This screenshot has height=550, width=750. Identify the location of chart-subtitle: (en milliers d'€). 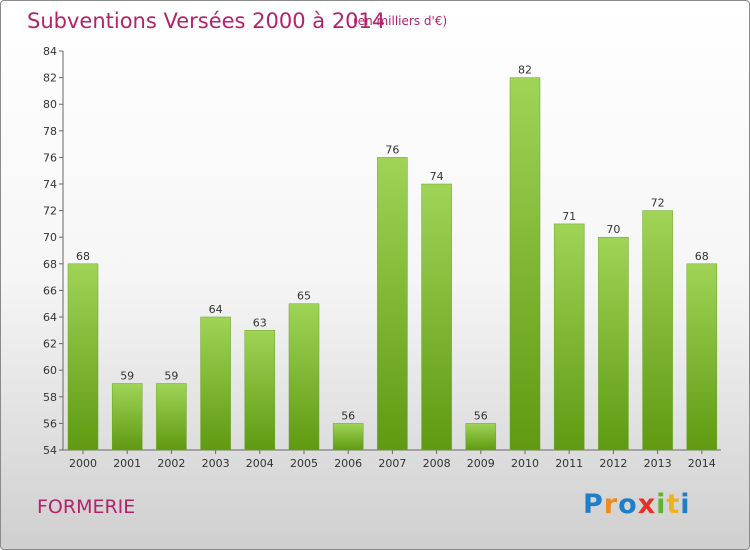
(400, 21).